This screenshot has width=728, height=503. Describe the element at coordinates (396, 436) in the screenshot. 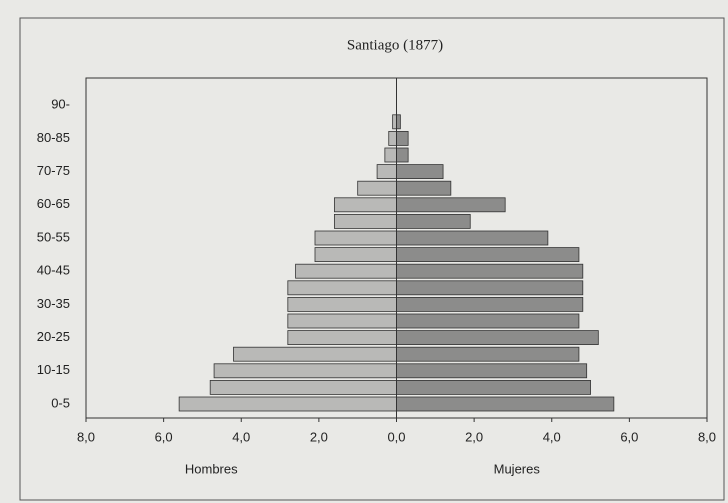

I see `x-tick-label: 0,0` at that location.